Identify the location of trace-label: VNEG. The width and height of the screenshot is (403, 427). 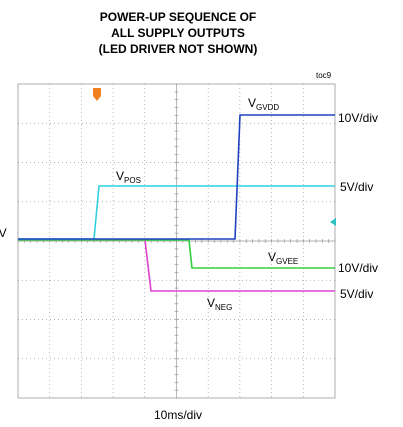
(219, 304).